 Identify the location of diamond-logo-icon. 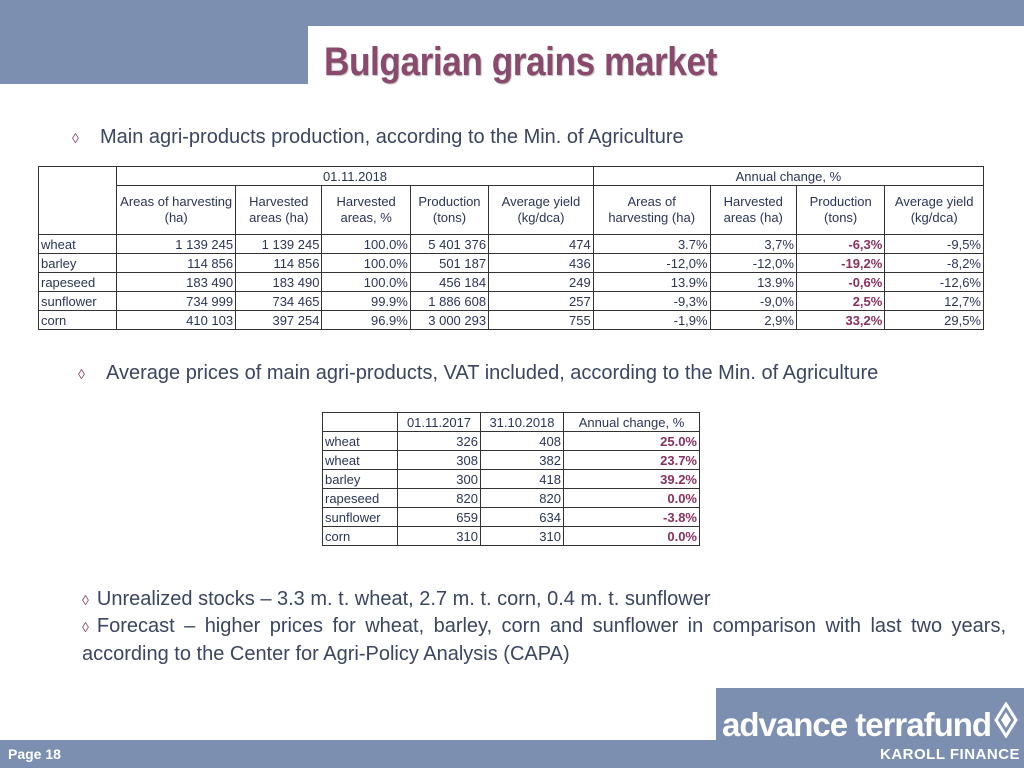
(1006, 720).